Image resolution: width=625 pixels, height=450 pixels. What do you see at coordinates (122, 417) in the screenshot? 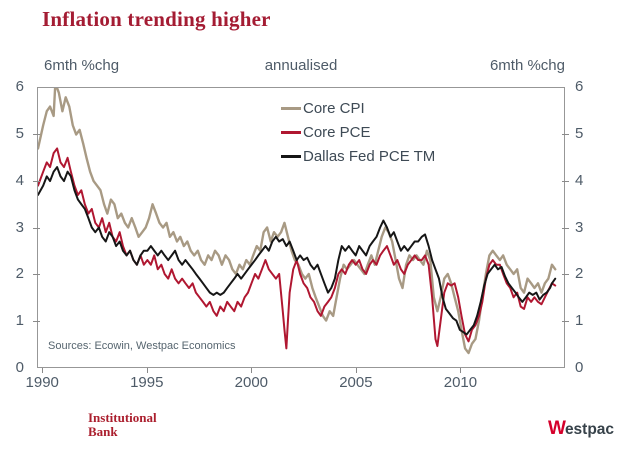
I see `footer-line-1: Institutional` at bounding box center [122, 417].